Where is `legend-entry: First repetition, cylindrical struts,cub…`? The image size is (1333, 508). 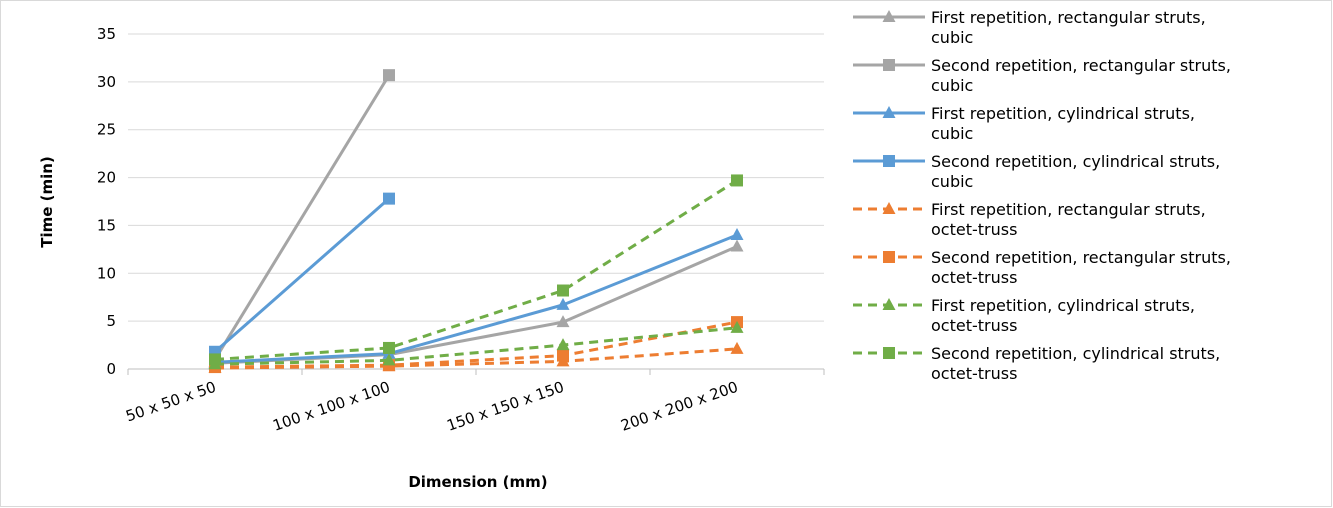
legend-entry: First repetition, cylindrical struts,cub… is located at coordinates (1024, 123).